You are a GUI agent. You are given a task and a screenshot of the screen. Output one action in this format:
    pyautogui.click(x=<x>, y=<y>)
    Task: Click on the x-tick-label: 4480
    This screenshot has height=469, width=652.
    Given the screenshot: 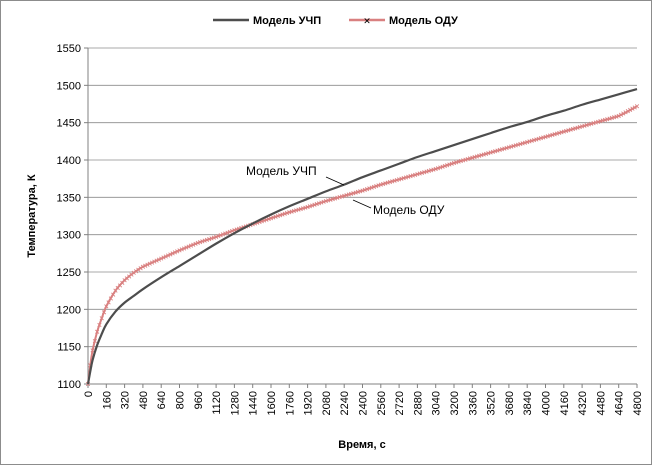 What is the action you would take?
    pyautogui.click(x=601, y=403)
    